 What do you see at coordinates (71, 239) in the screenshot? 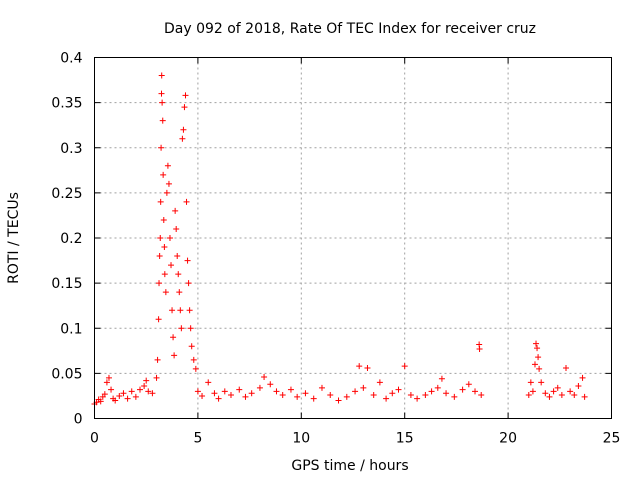
I see `y-tick-label: 0.2` at bounding box center [71, 239].